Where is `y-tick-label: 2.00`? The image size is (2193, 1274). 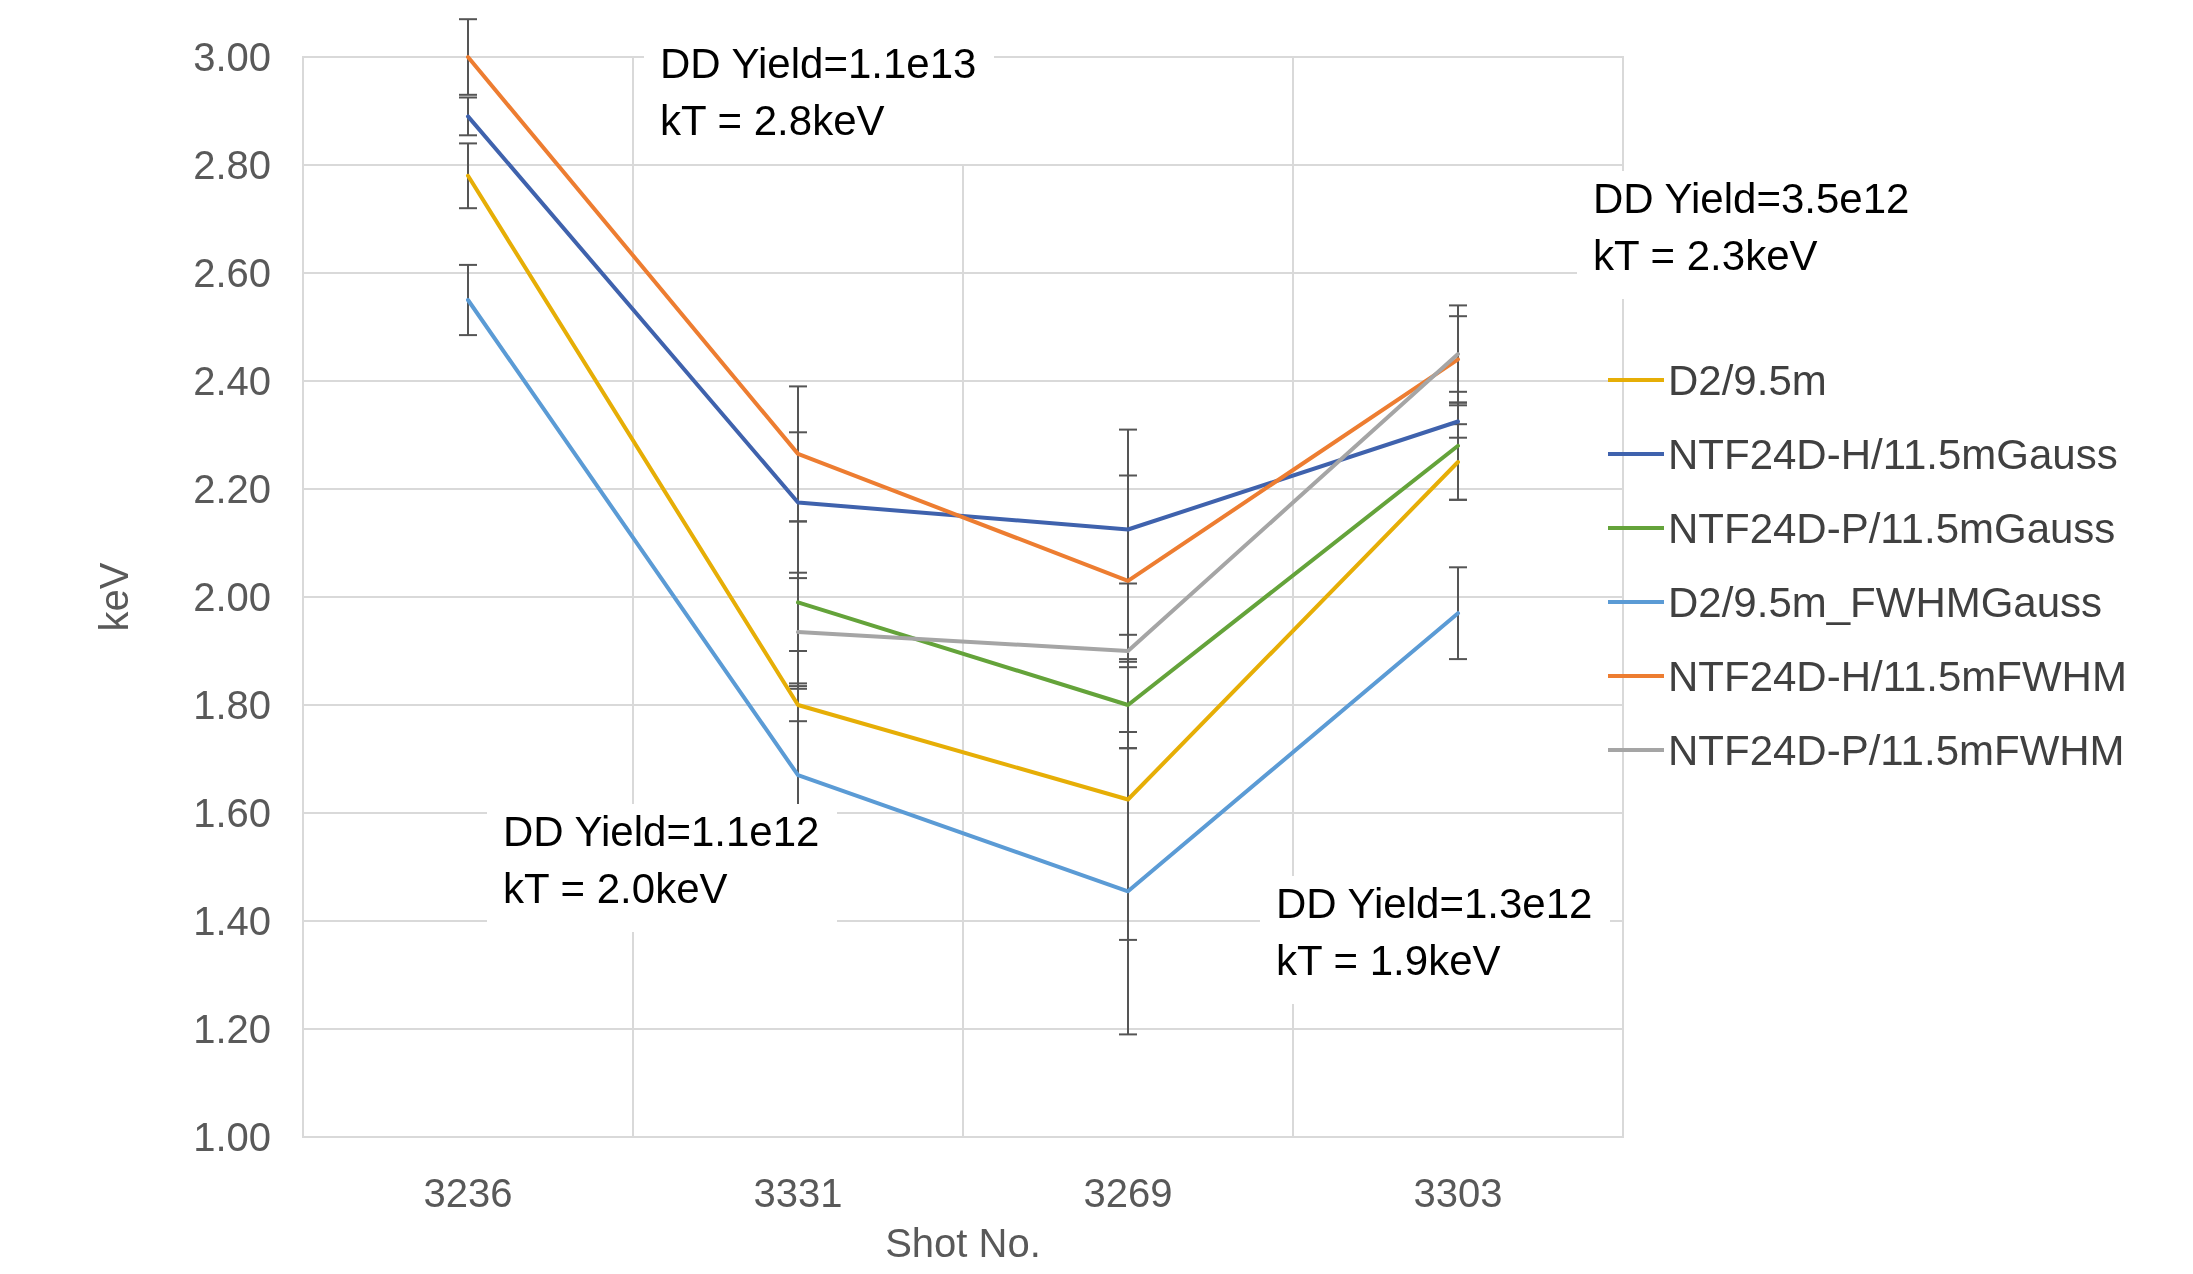 y-tick-label: 2.00 is located at coordinates (232, 597).